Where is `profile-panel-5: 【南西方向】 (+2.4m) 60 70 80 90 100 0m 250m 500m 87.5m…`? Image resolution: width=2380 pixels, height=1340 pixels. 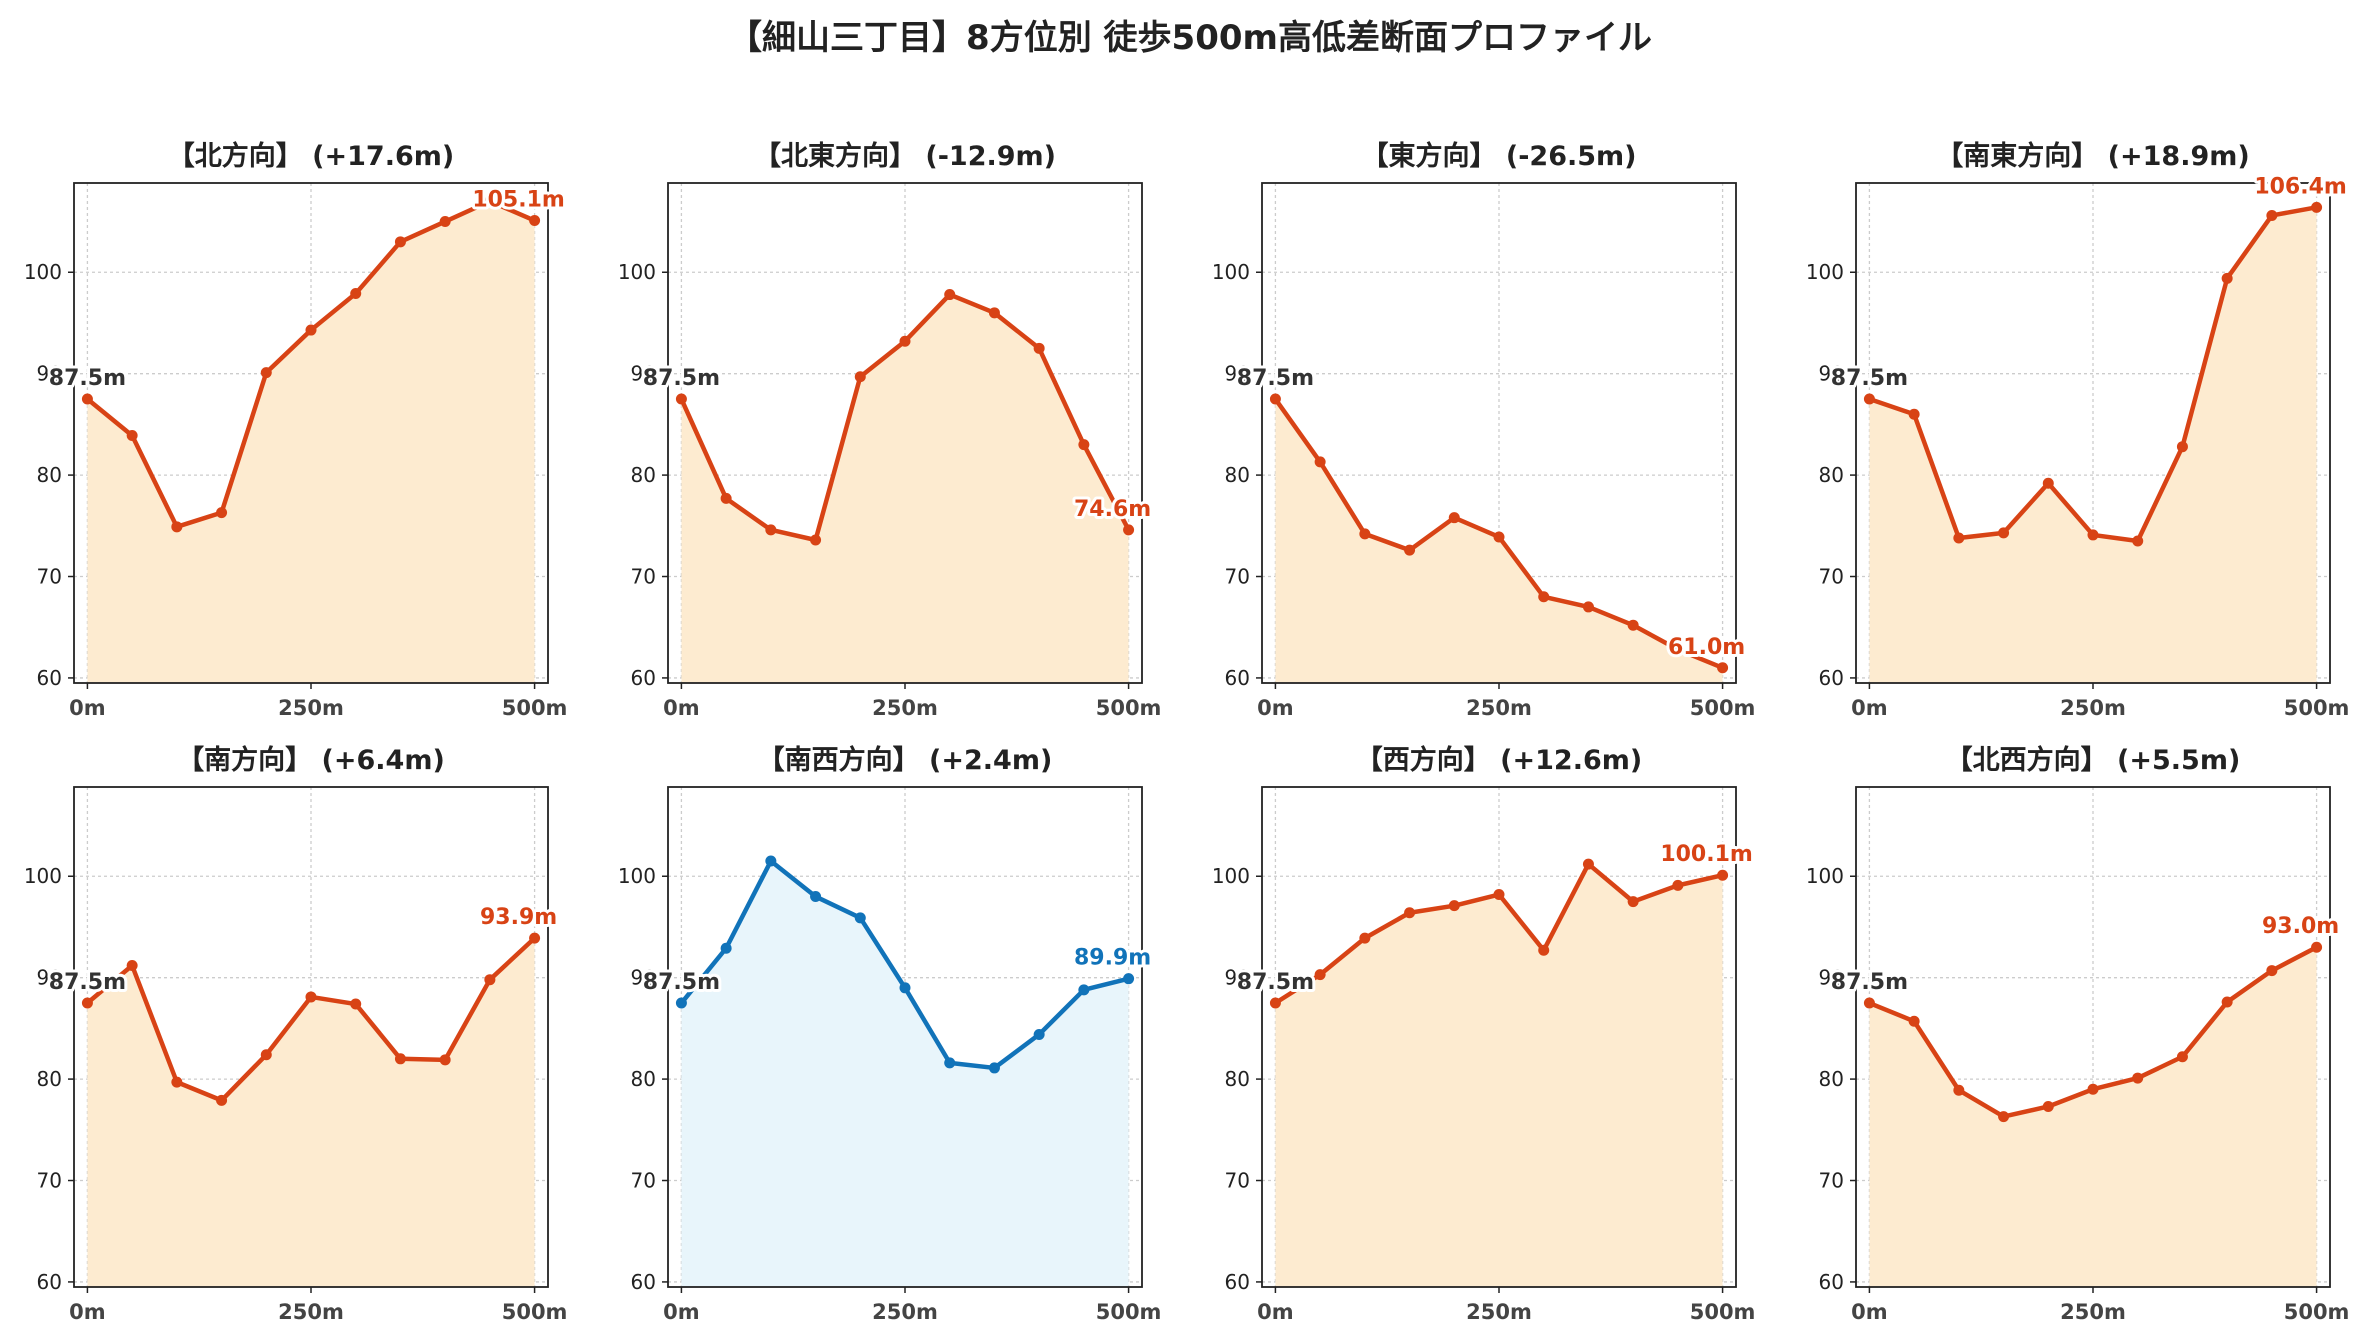 profile-panel-5: 【南西方向】 (+2.4m) 60 70 80 90 100 0m 250m 500m 87.5m… is located at coordinates (890, 1034).